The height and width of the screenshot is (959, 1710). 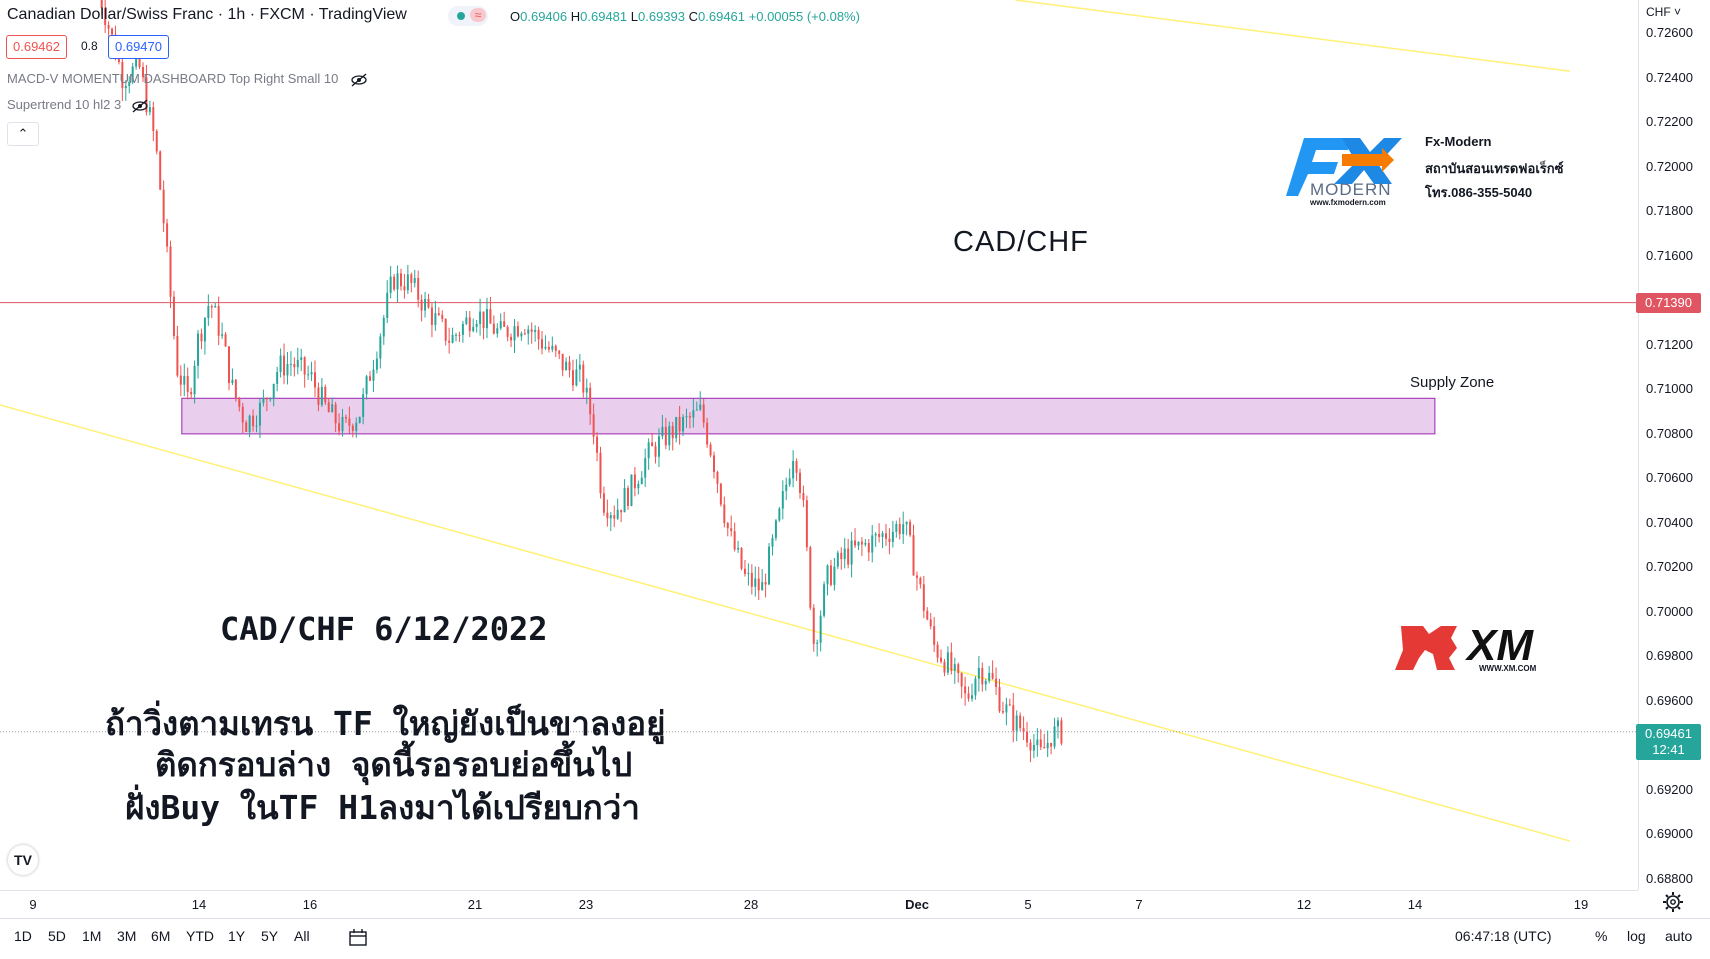 I want to click on indicator-supertrend: Supertrend 10 hl2 3, so click(x=78, y=105).